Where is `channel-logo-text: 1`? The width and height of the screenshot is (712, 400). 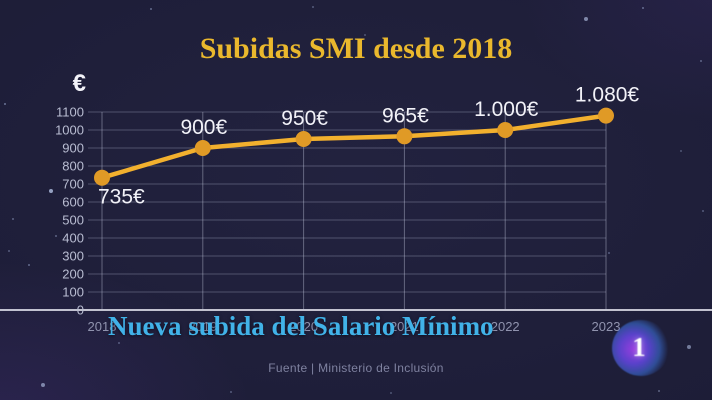
channel-logo-text: 1 is located at coordinates (639, 346).